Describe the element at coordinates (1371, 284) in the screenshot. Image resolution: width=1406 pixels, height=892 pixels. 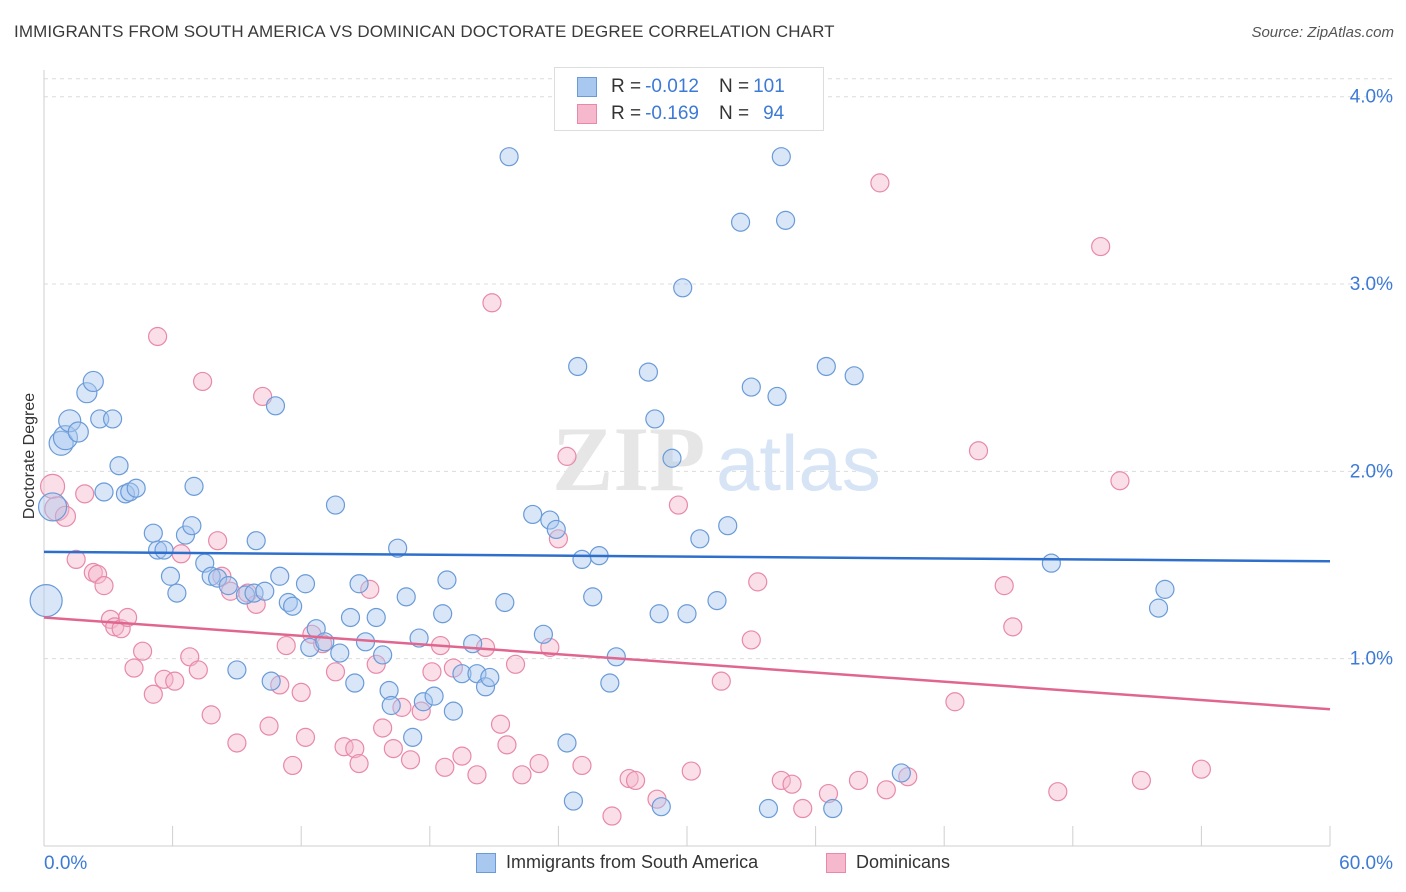
I see `y-tick-label: 3.0%` at that location.